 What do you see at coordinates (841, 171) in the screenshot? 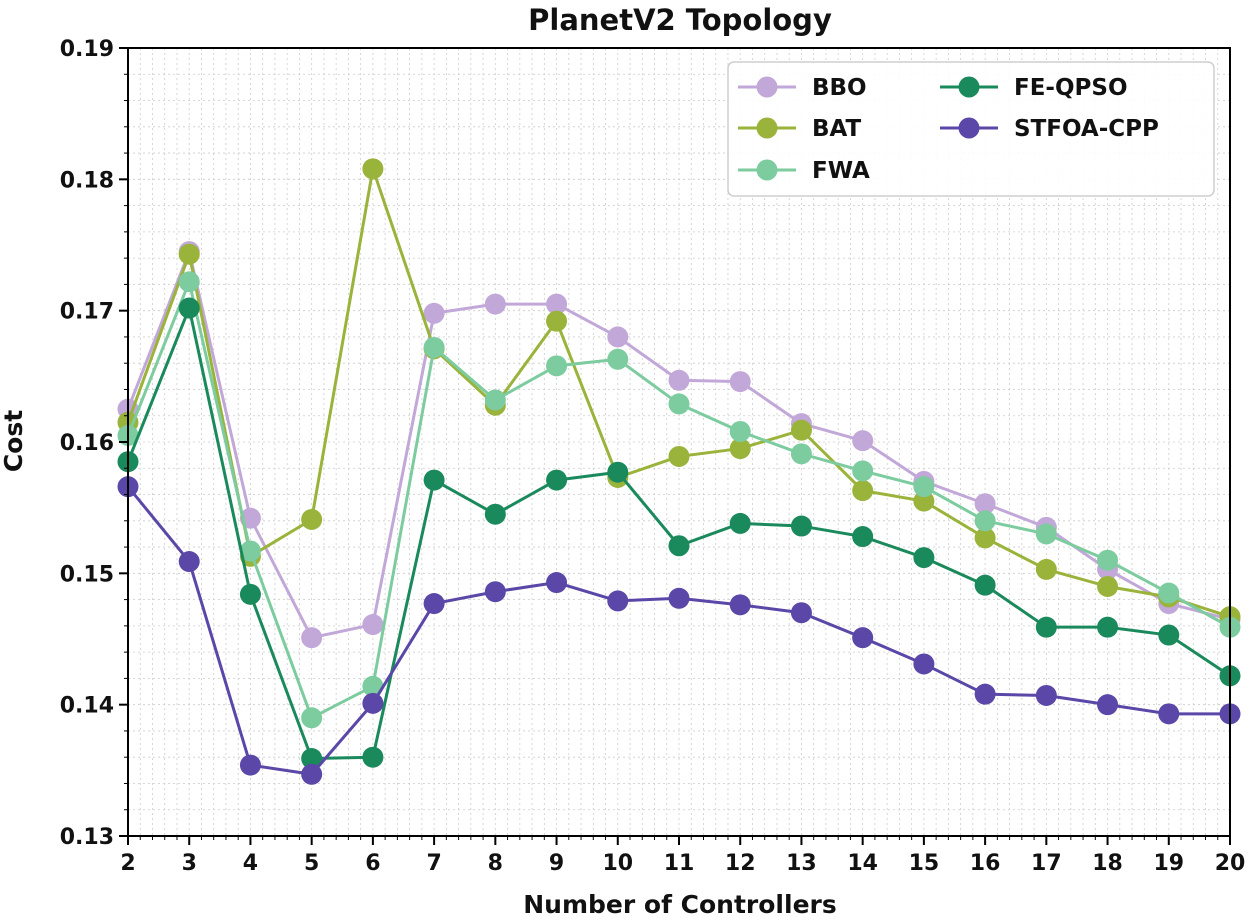
I see `legend-label: FWA` at bounding box center [841, 171].